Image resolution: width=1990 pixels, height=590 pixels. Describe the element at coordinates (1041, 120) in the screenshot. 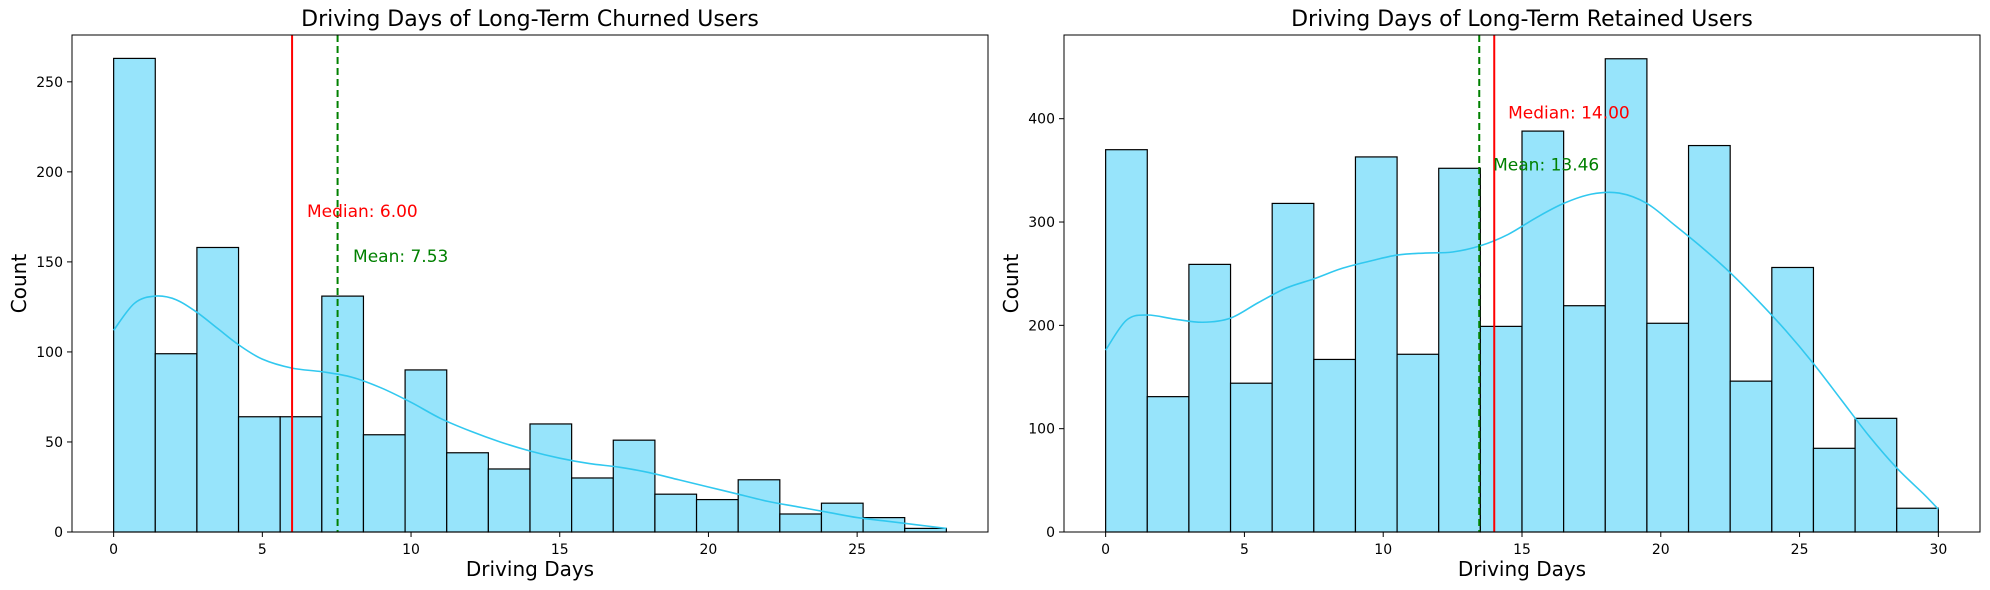

I see `y-tick-label: 400` at that location.